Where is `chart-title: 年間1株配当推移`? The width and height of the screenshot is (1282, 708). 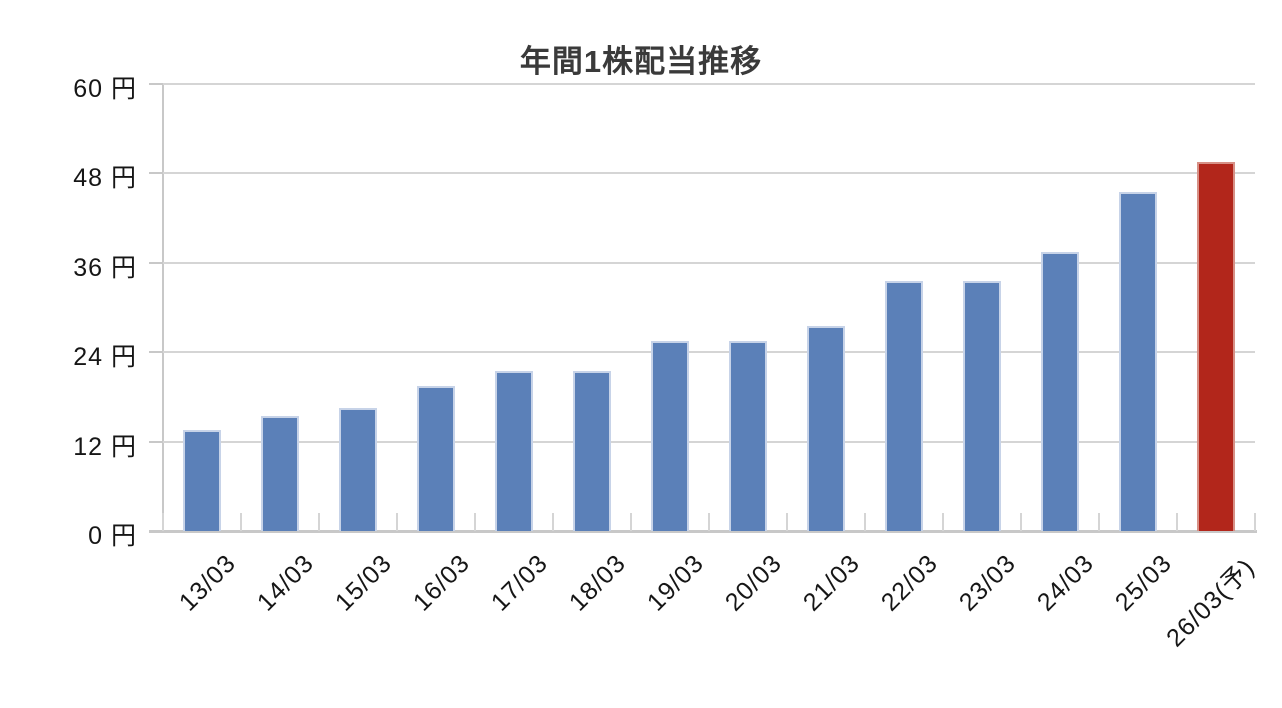
chart-title: 年間1株配当推移 is located at coordinates (641, 61).